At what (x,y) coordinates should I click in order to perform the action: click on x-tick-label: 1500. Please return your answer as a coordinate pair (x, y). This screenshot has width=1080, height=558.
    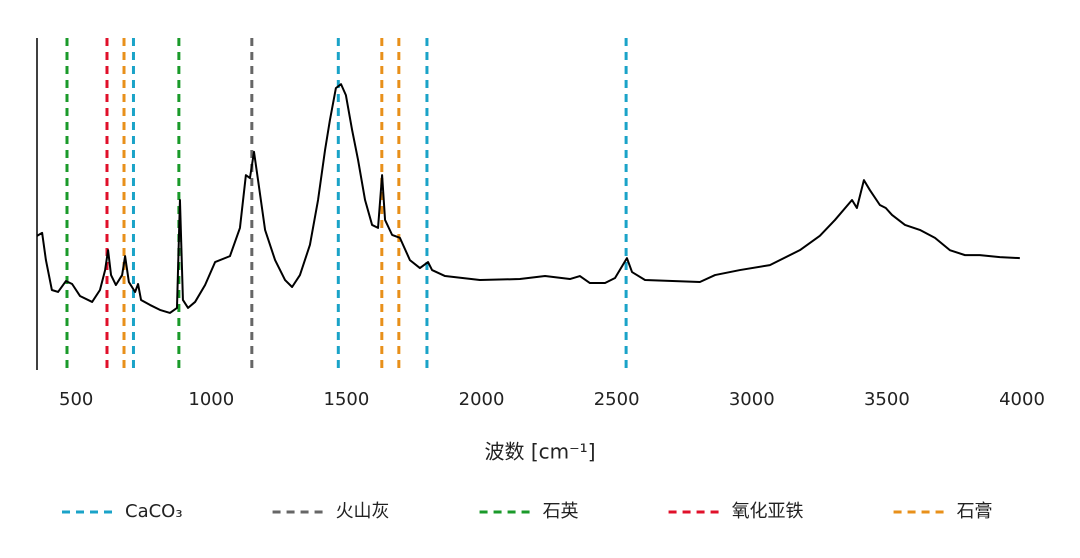
    Looking at the image, I should click on (347, 399).